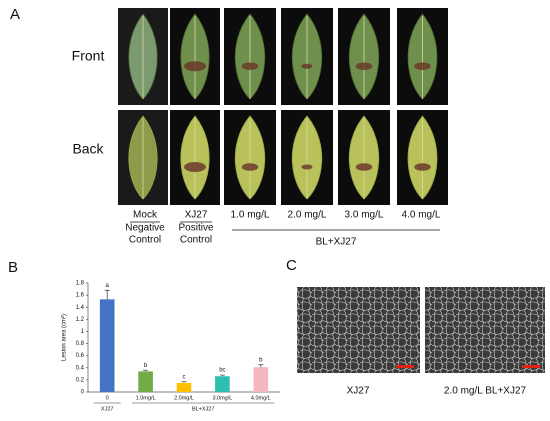 The height and width of the screenshot is (421, 550). What do you see at coordinates (358, 391) in the screenshot?
I see `caption: XJ27` at bounding box center [358, 391].